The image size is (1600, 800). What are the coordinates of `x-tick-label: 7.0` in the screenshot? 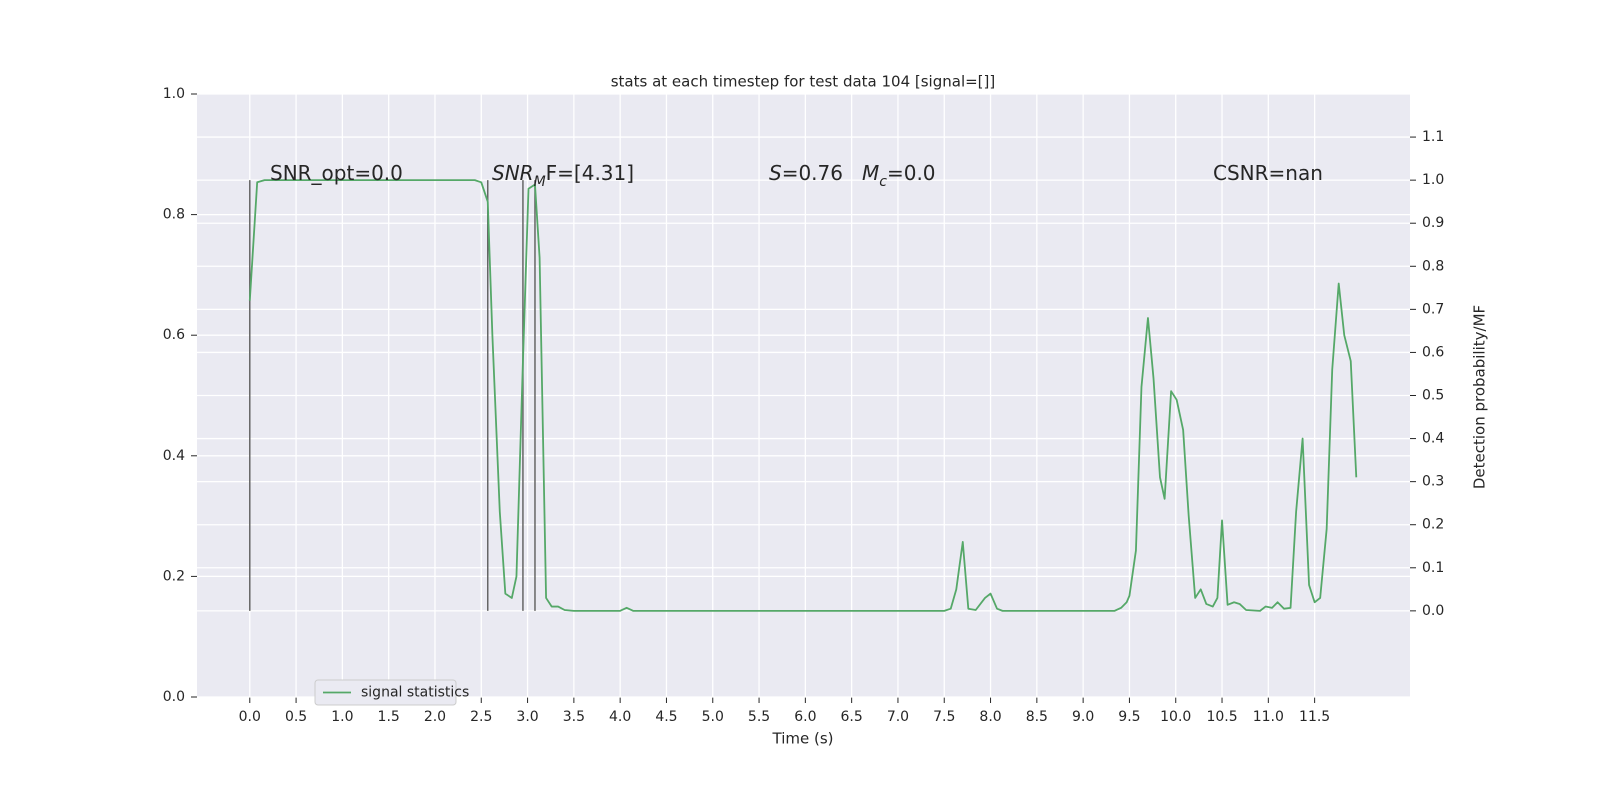 It's located at (898, 717).